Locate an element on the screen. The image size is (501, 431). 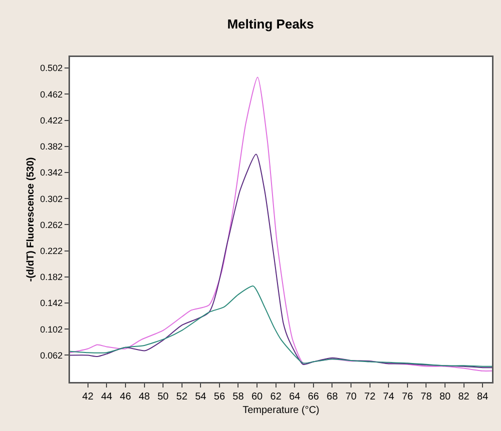
x-tick-label: 76 is located at coordinates (408, 397).